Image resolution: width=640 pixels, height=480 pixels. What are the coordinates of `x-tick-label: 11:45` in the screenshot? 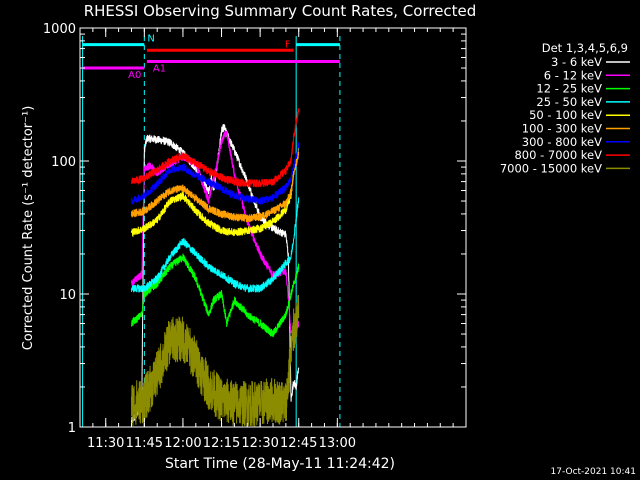 It's located at (144, 443).